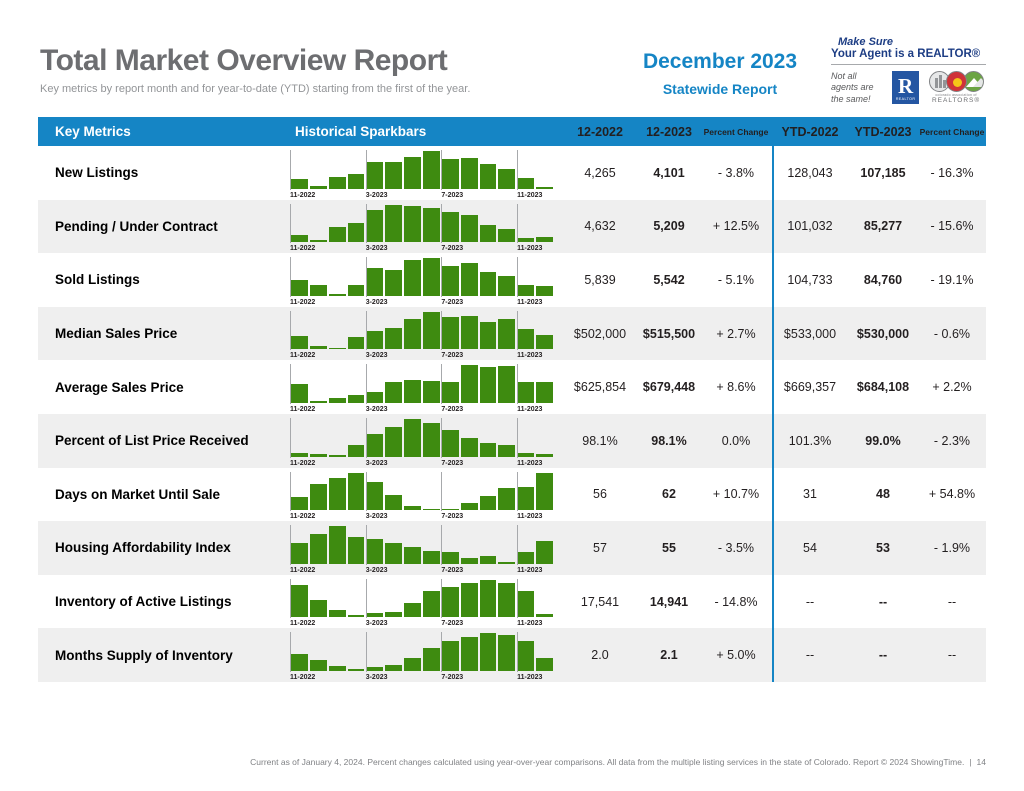 This screenshot has height=791, width=1024. Describe the element at coordinates (119, 387) in the screenshot. I see `metric-label: Average Sales Price` at that location.